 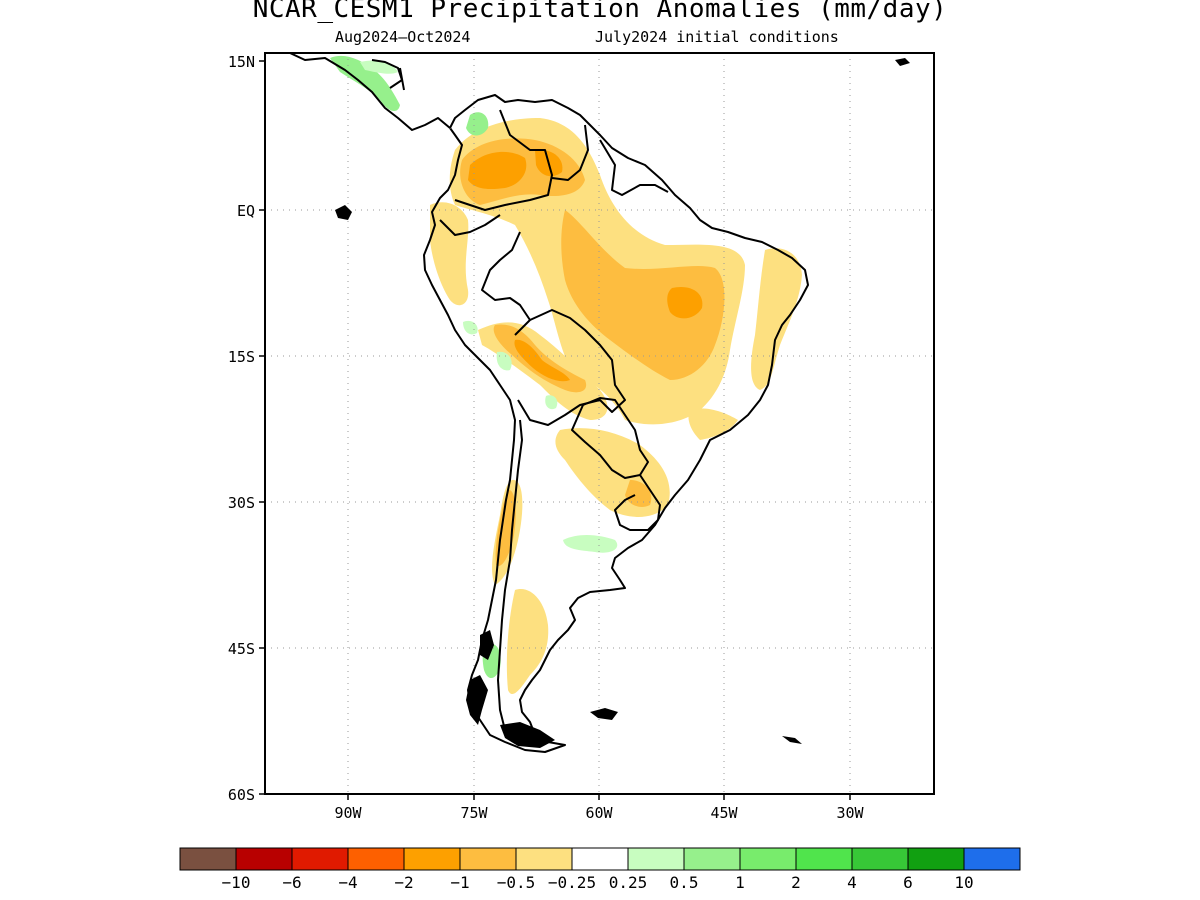 I want to click on border-venezuela-guyana, so click(x=570, y=152).